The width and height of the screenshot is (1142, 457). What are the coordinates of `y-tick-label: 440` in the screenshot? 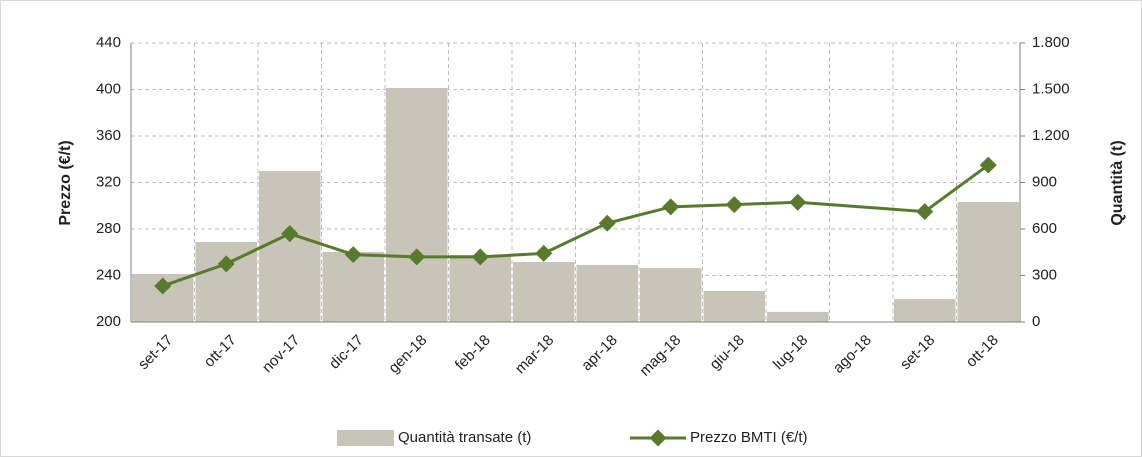 It's located at (108, 42).